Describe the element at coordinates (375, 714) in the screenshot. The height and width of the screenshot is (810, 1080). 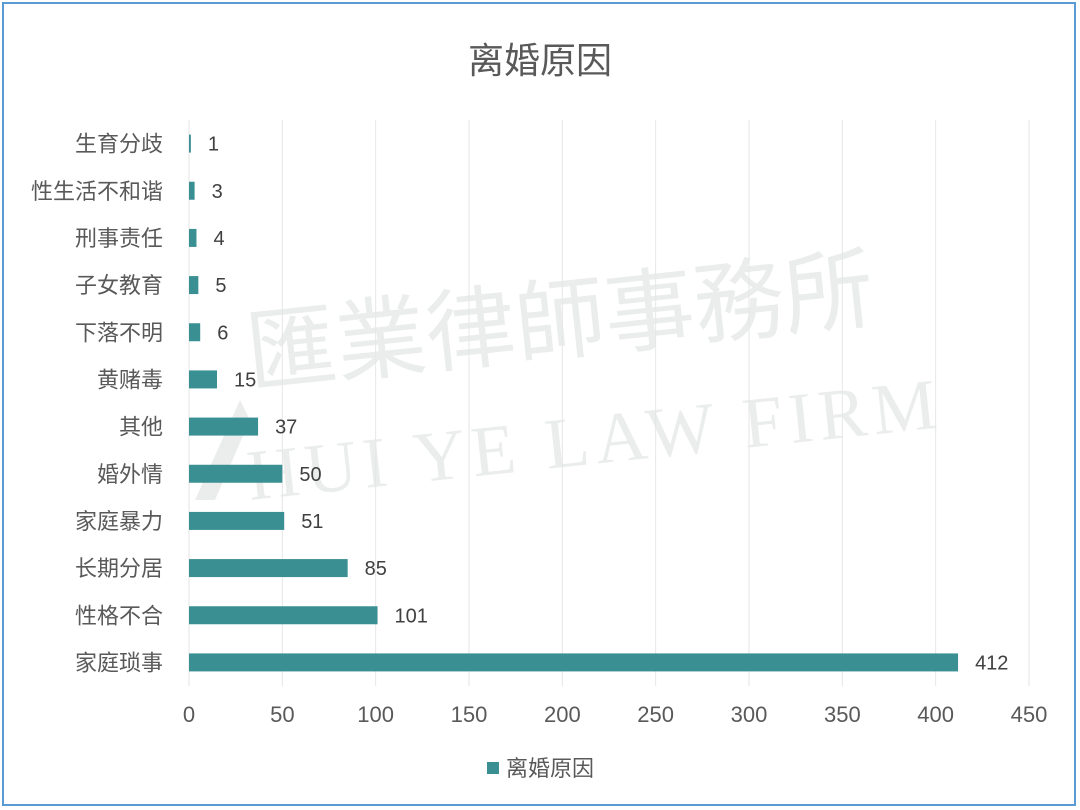
I see `x-tick-label: 100` at that location.